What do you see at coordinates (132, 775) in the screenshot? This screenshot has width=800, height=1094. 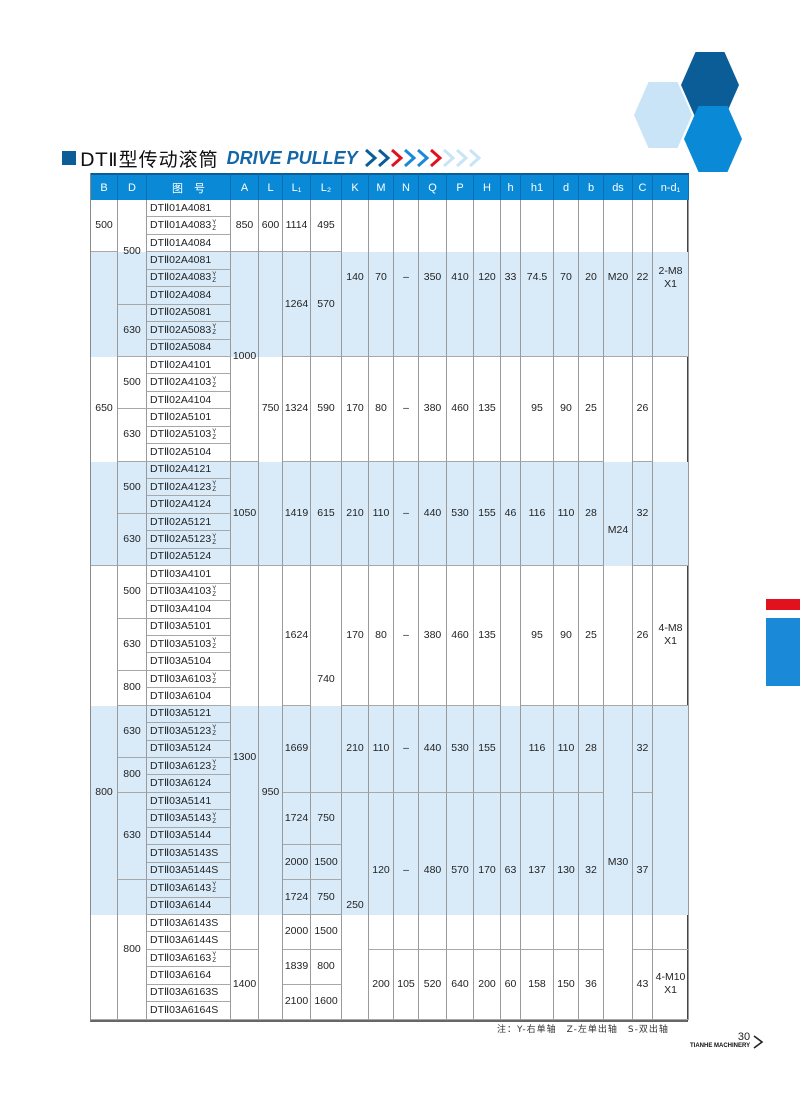 I see `cell-d: 800` at bounding box center [132, 775].